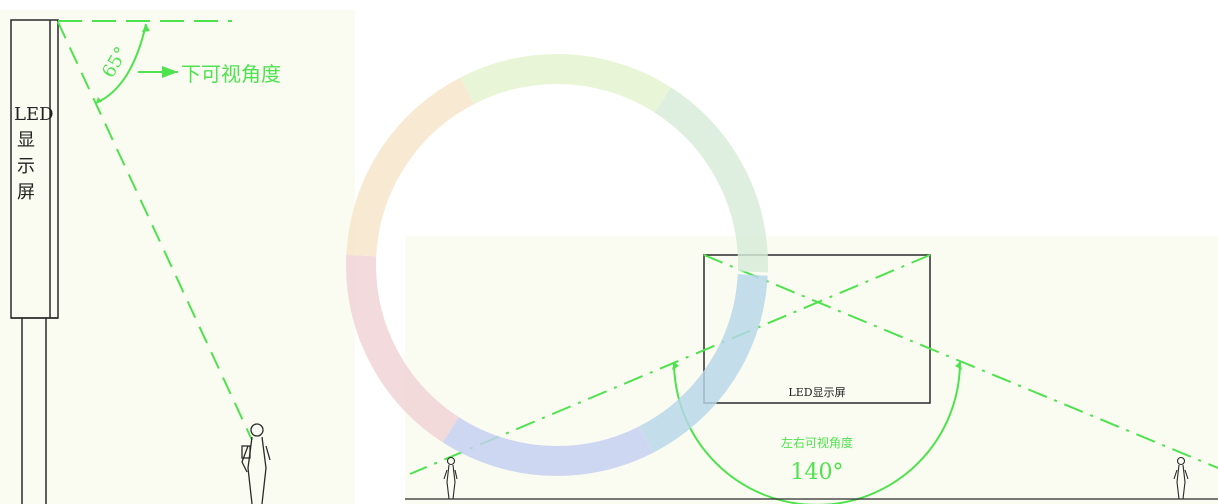 The image size is (1218, 504). I want to click on left-screen-label-line-1: LED, so click(34, 114).